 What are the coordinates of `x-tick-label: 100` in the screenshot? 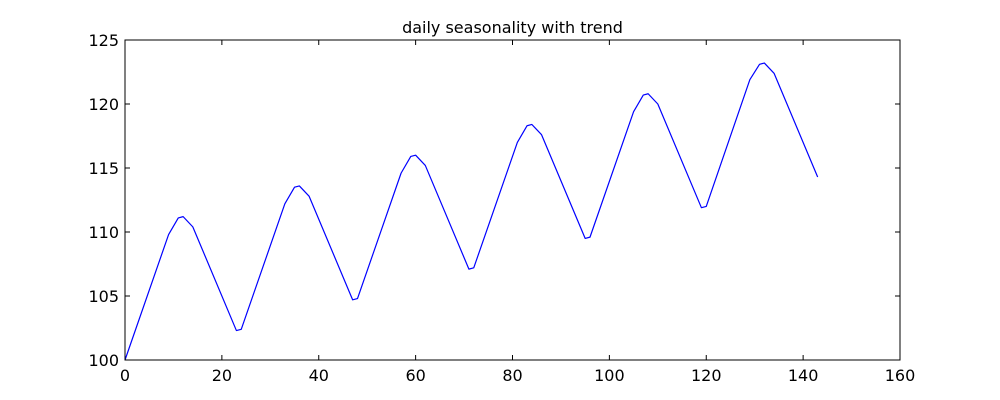 It's located at (609, 375).